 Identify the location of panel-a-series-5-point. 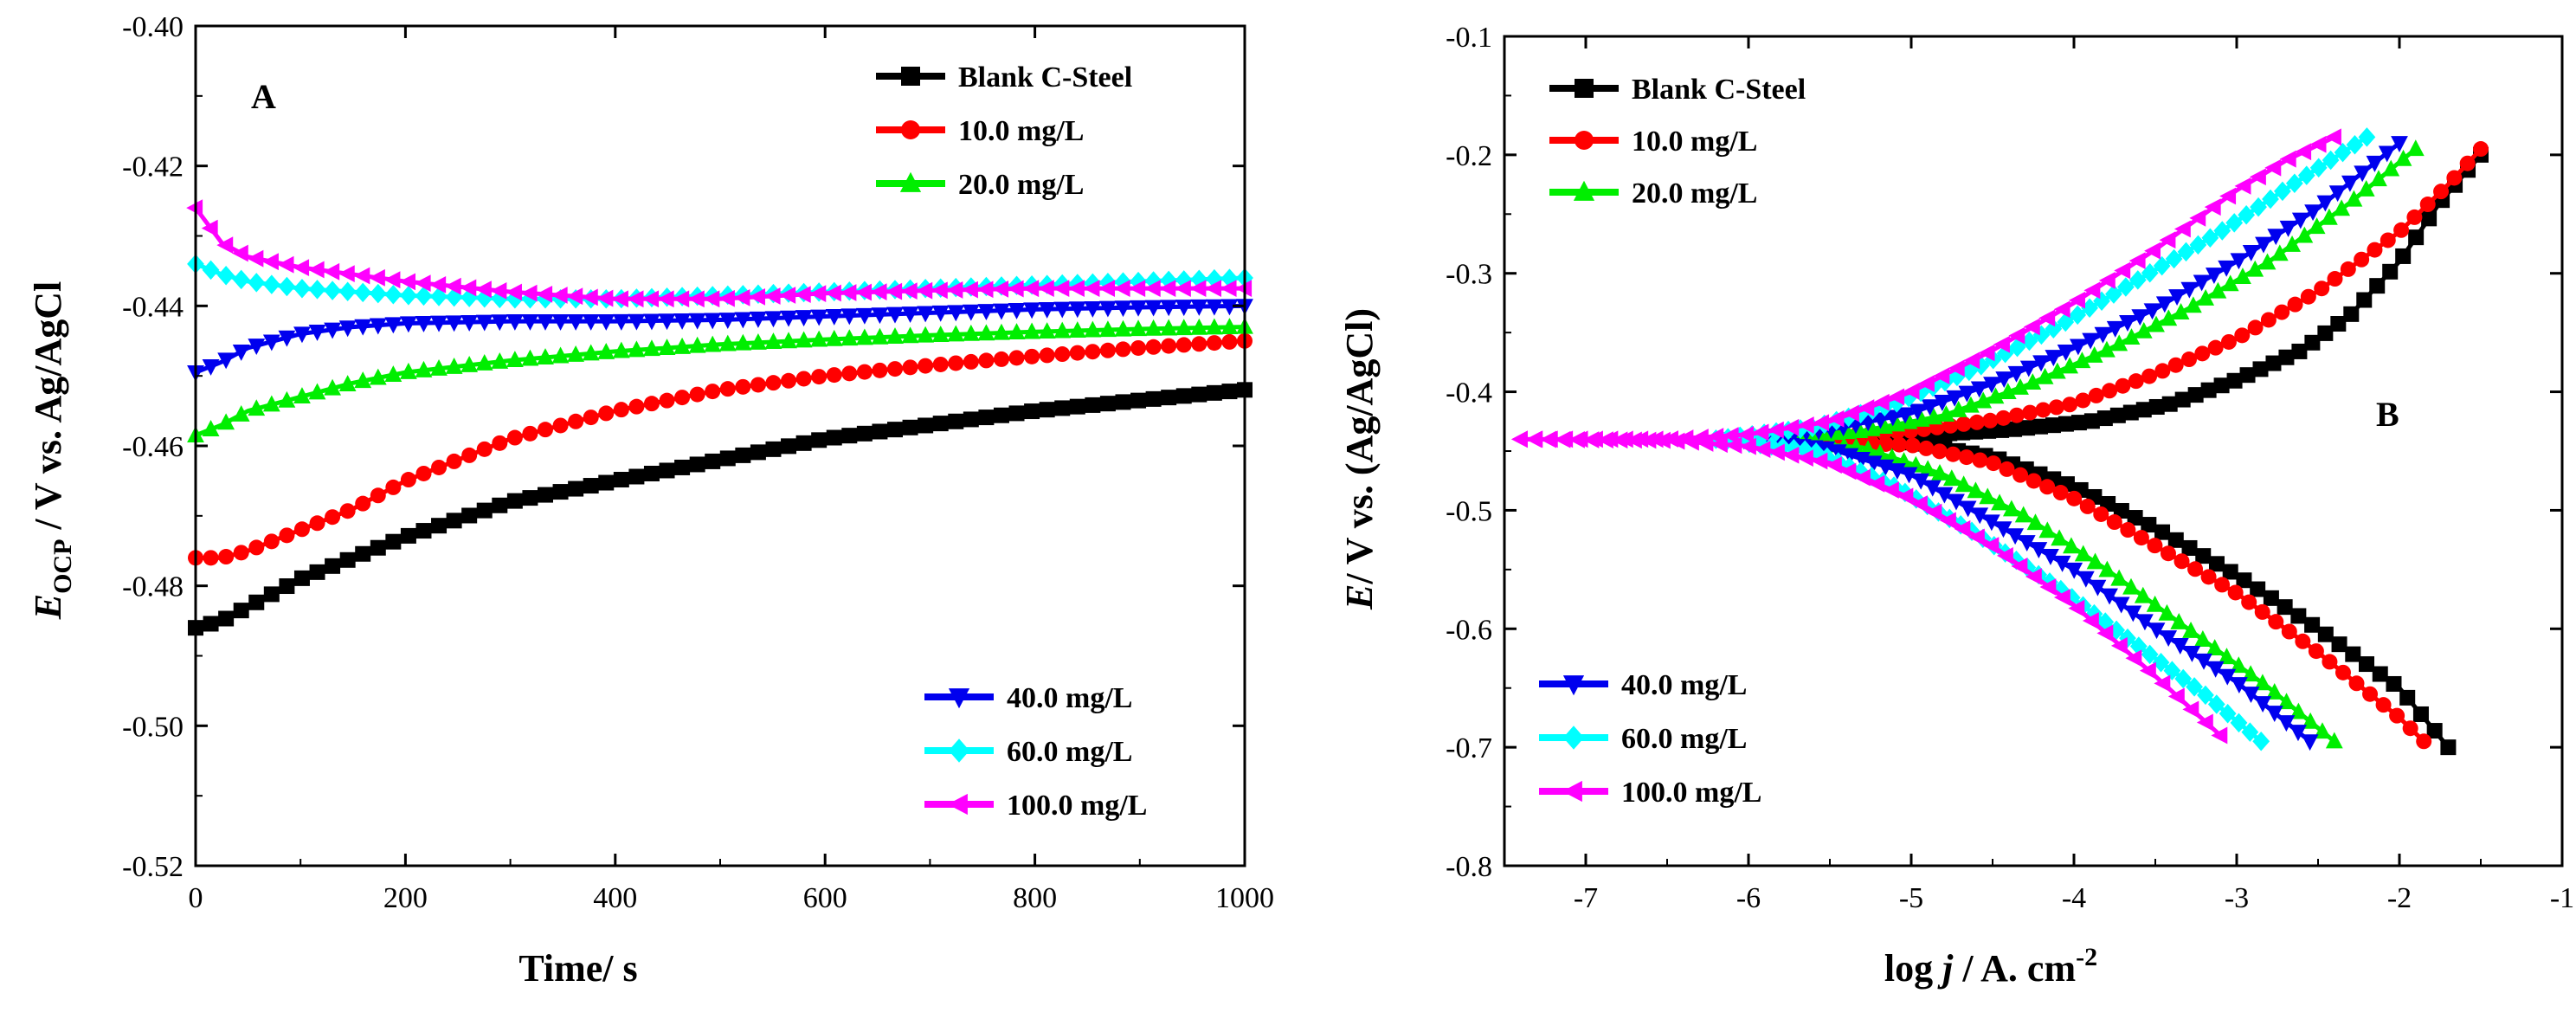
(271, 284).